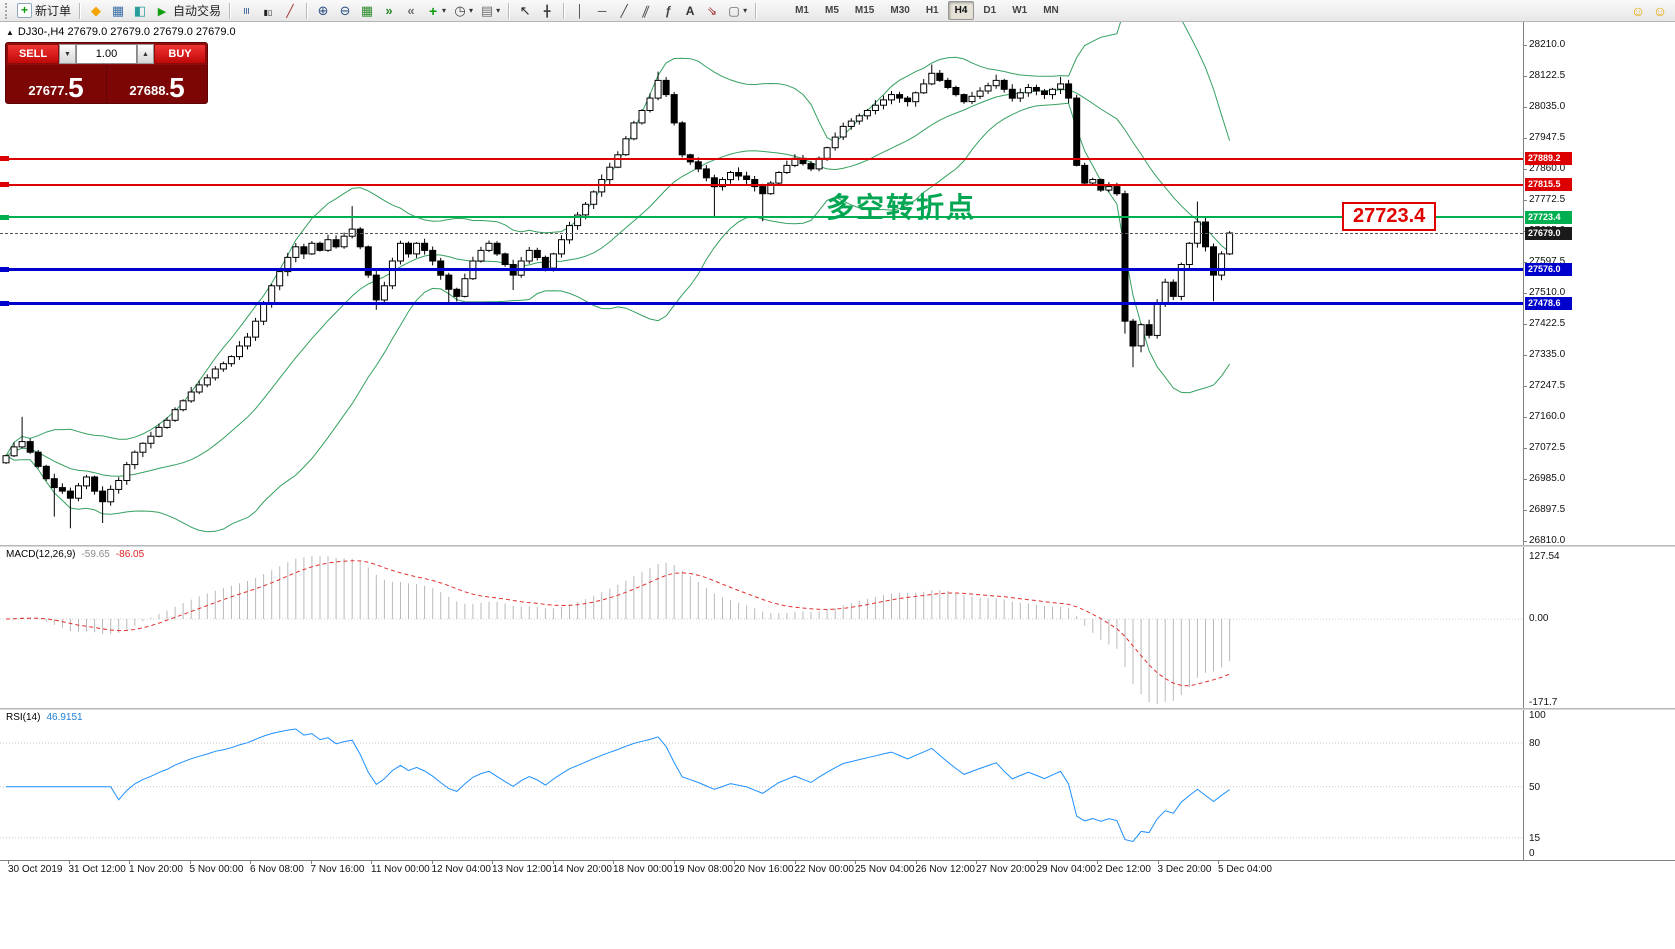 The image size is (1675, 949). What do you see at coordinates (44, 11) in the screenshot?
I see `new-order-button: 新订单` at bounding box center [44, 11].